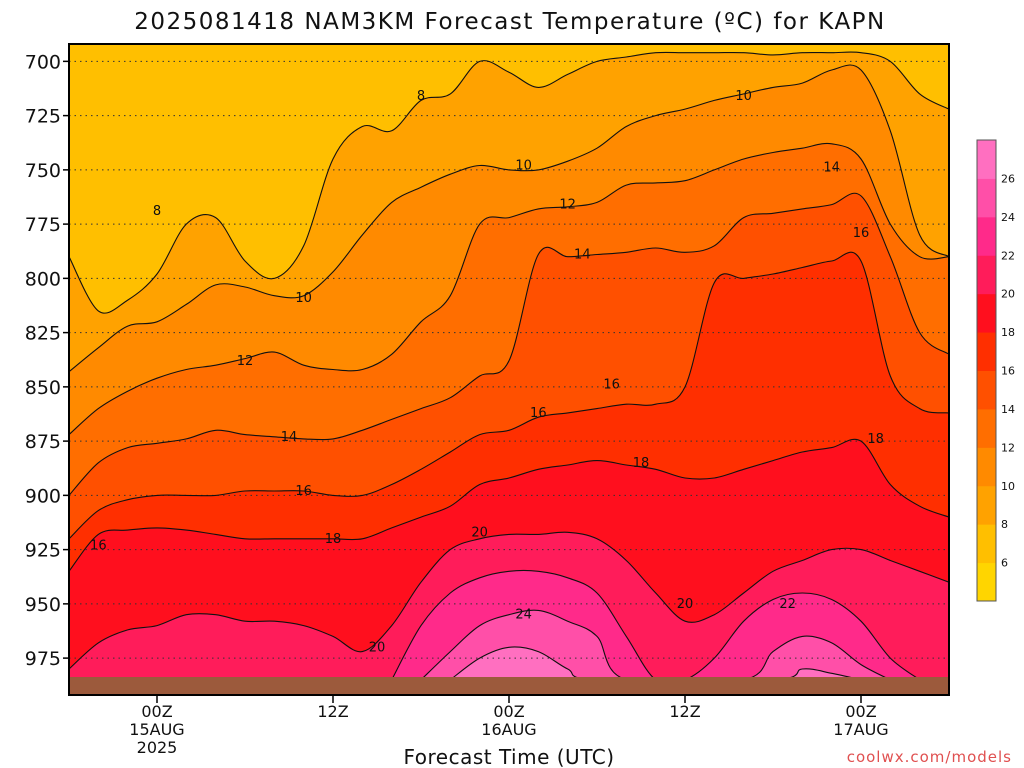  Describe the element at coordinates (43, 117) in the screenshot. I see `y-tick-label: 725` at that location.